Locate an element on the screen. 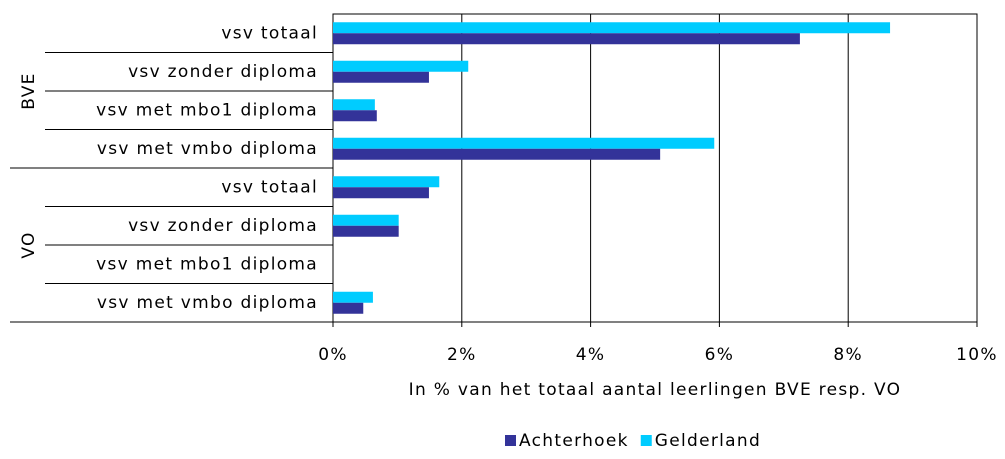  group-label: BVE is located at coordinates (29, 90).